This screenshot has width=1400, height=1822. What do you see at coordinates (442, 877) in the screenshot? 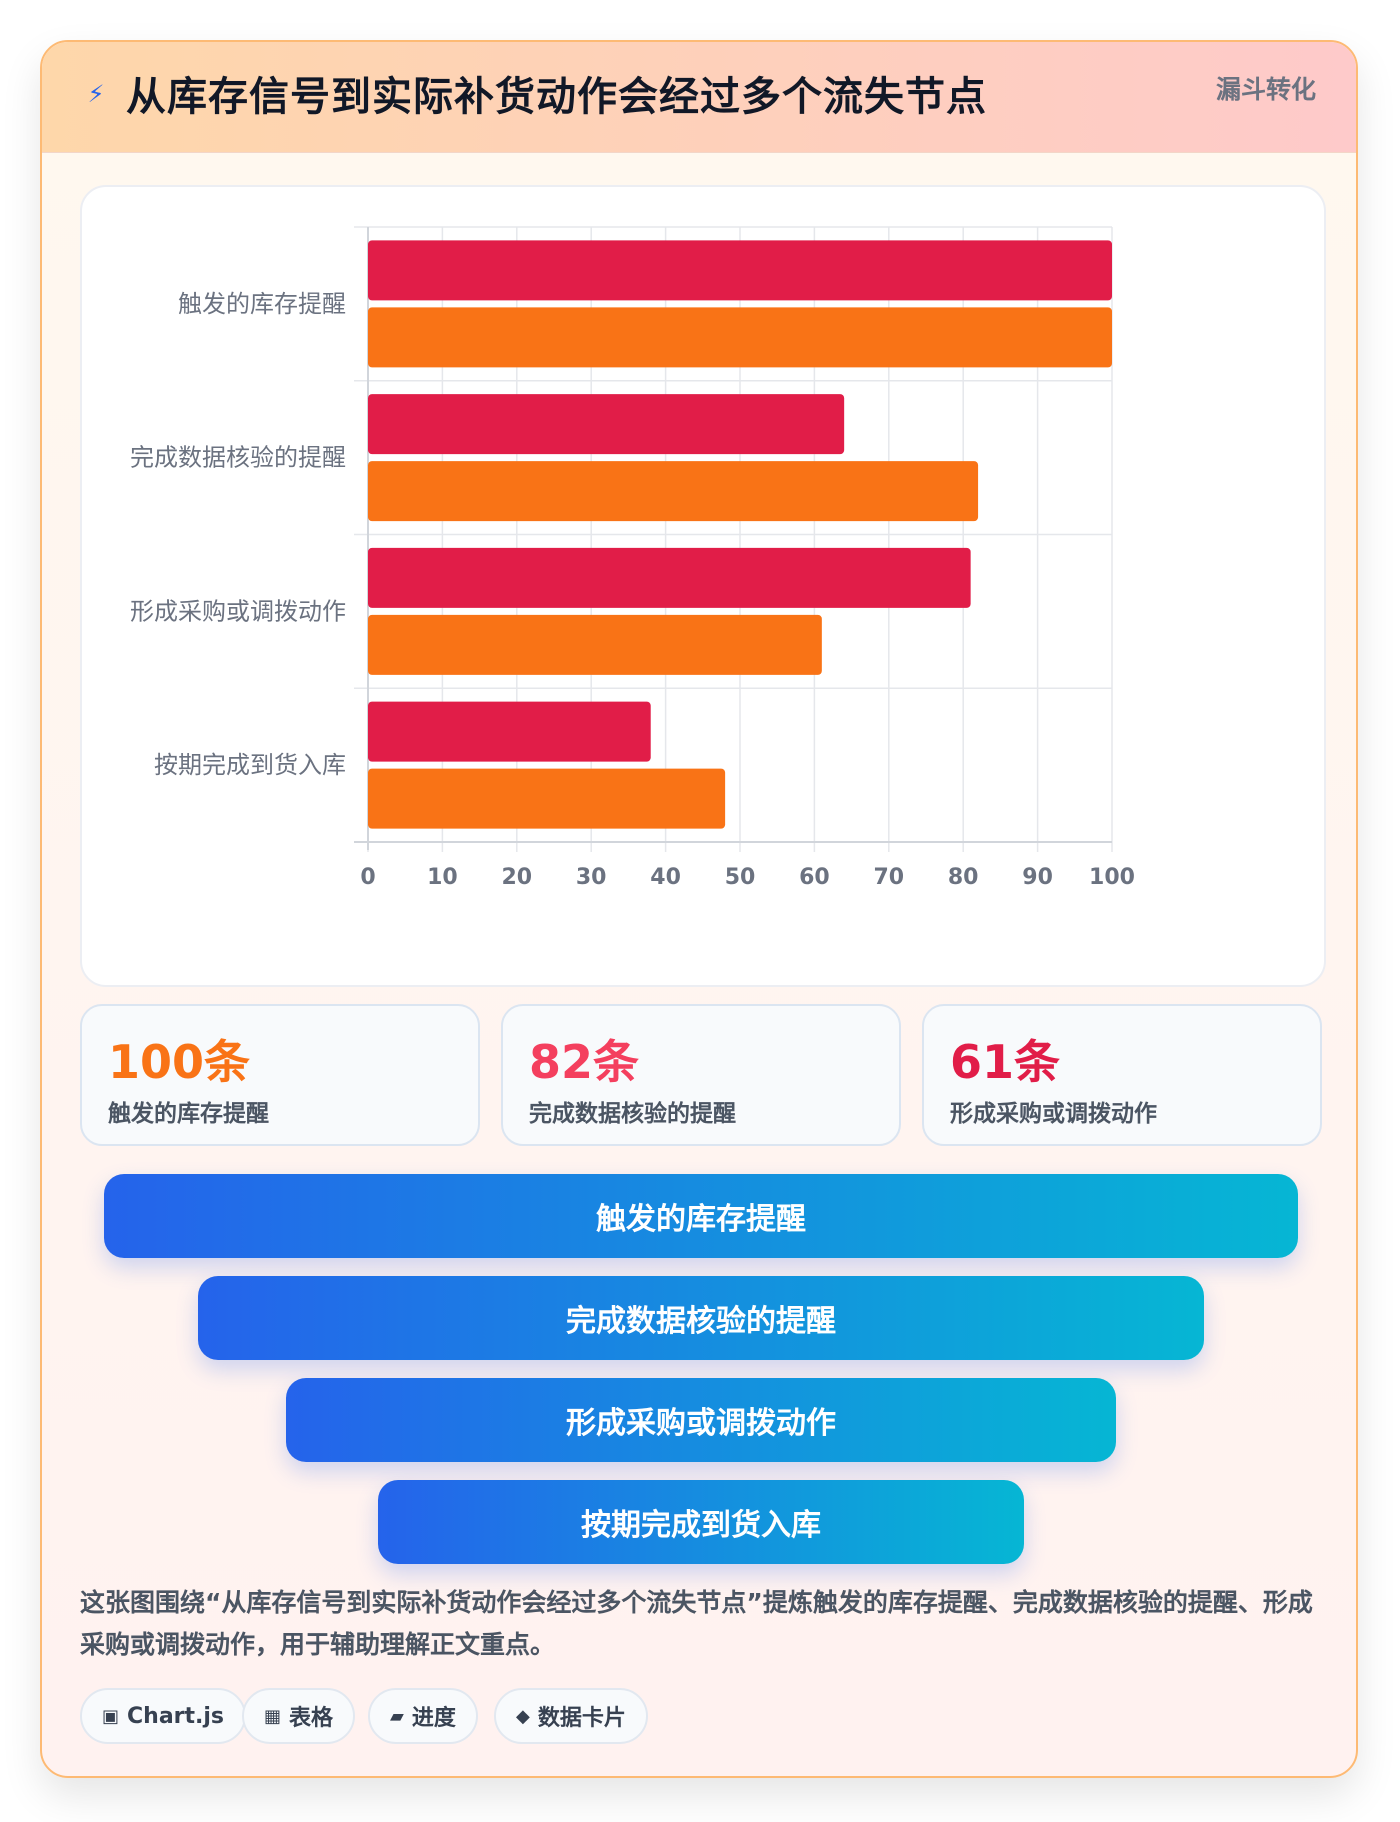
I see `x-tick-label: 10` at bounding box center [442, 877].